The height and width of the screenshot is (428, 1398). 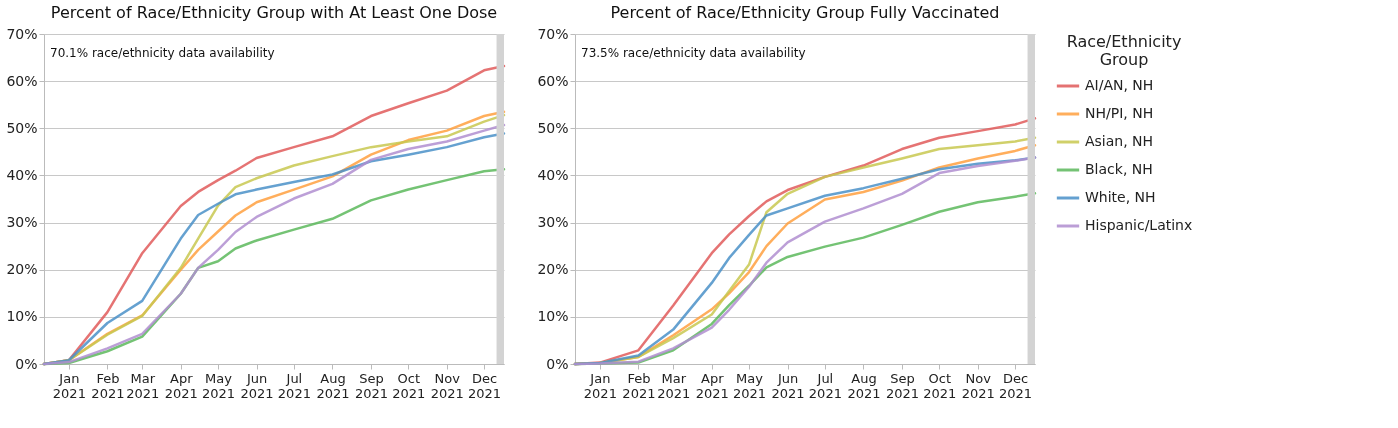 I want to click on annotation: 70.1% race/ethnicity data availability, so click(x=162, y=53).